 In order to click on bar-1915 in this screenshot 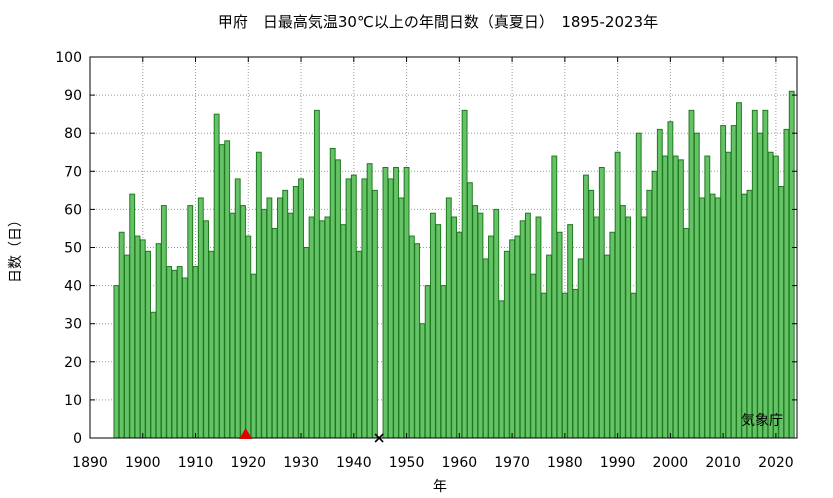, I will do `click(221, 291)`.